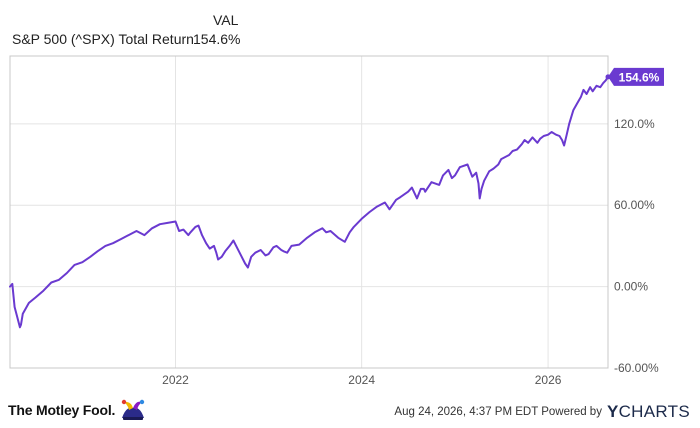  What do you see at coordinates (217, 39) in the screenshot?
I see `legend-series-value: 154.6%` at bounding box center [217, 39].